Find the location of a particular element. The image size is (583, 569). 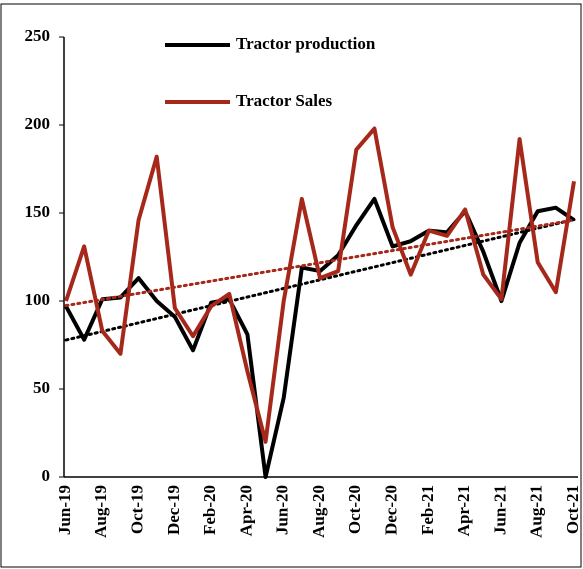

y-tick-label: 200 is located at coordinates (38, 123).